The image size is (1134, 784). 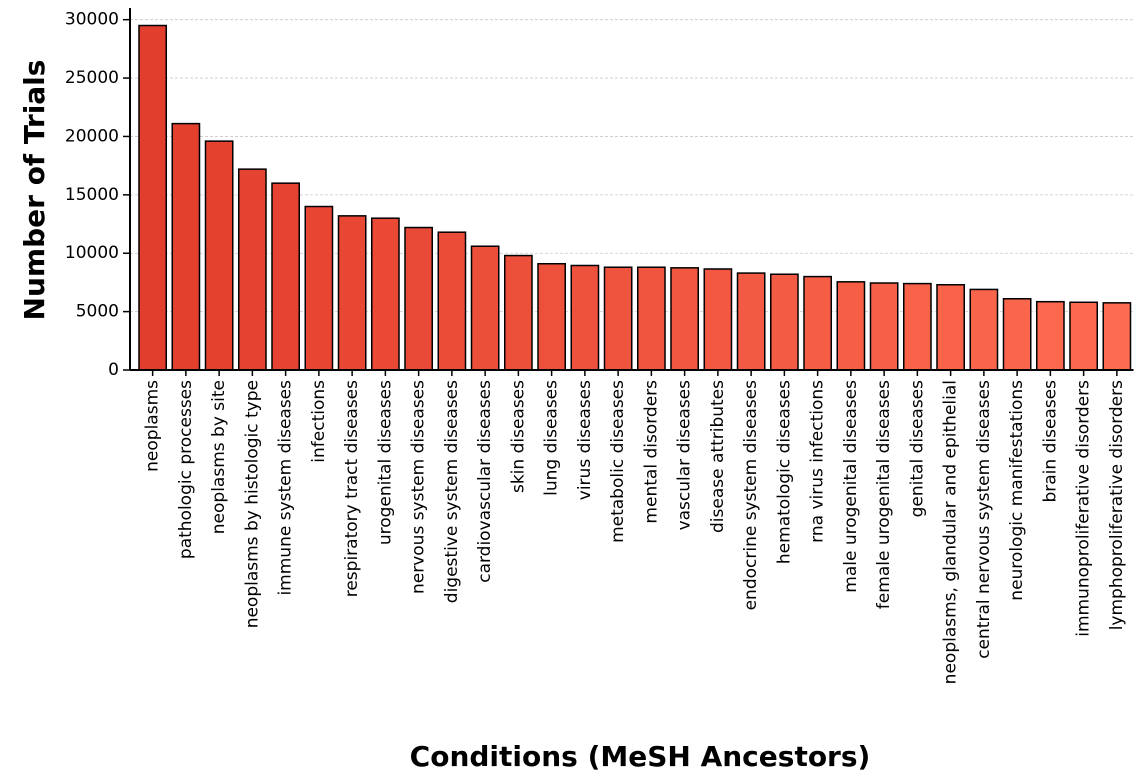 What do you see at coordinates (851, 486) in the screenshot?
I see `x-tick-label: male urogenital diseases` at bounding box center [851, 486].